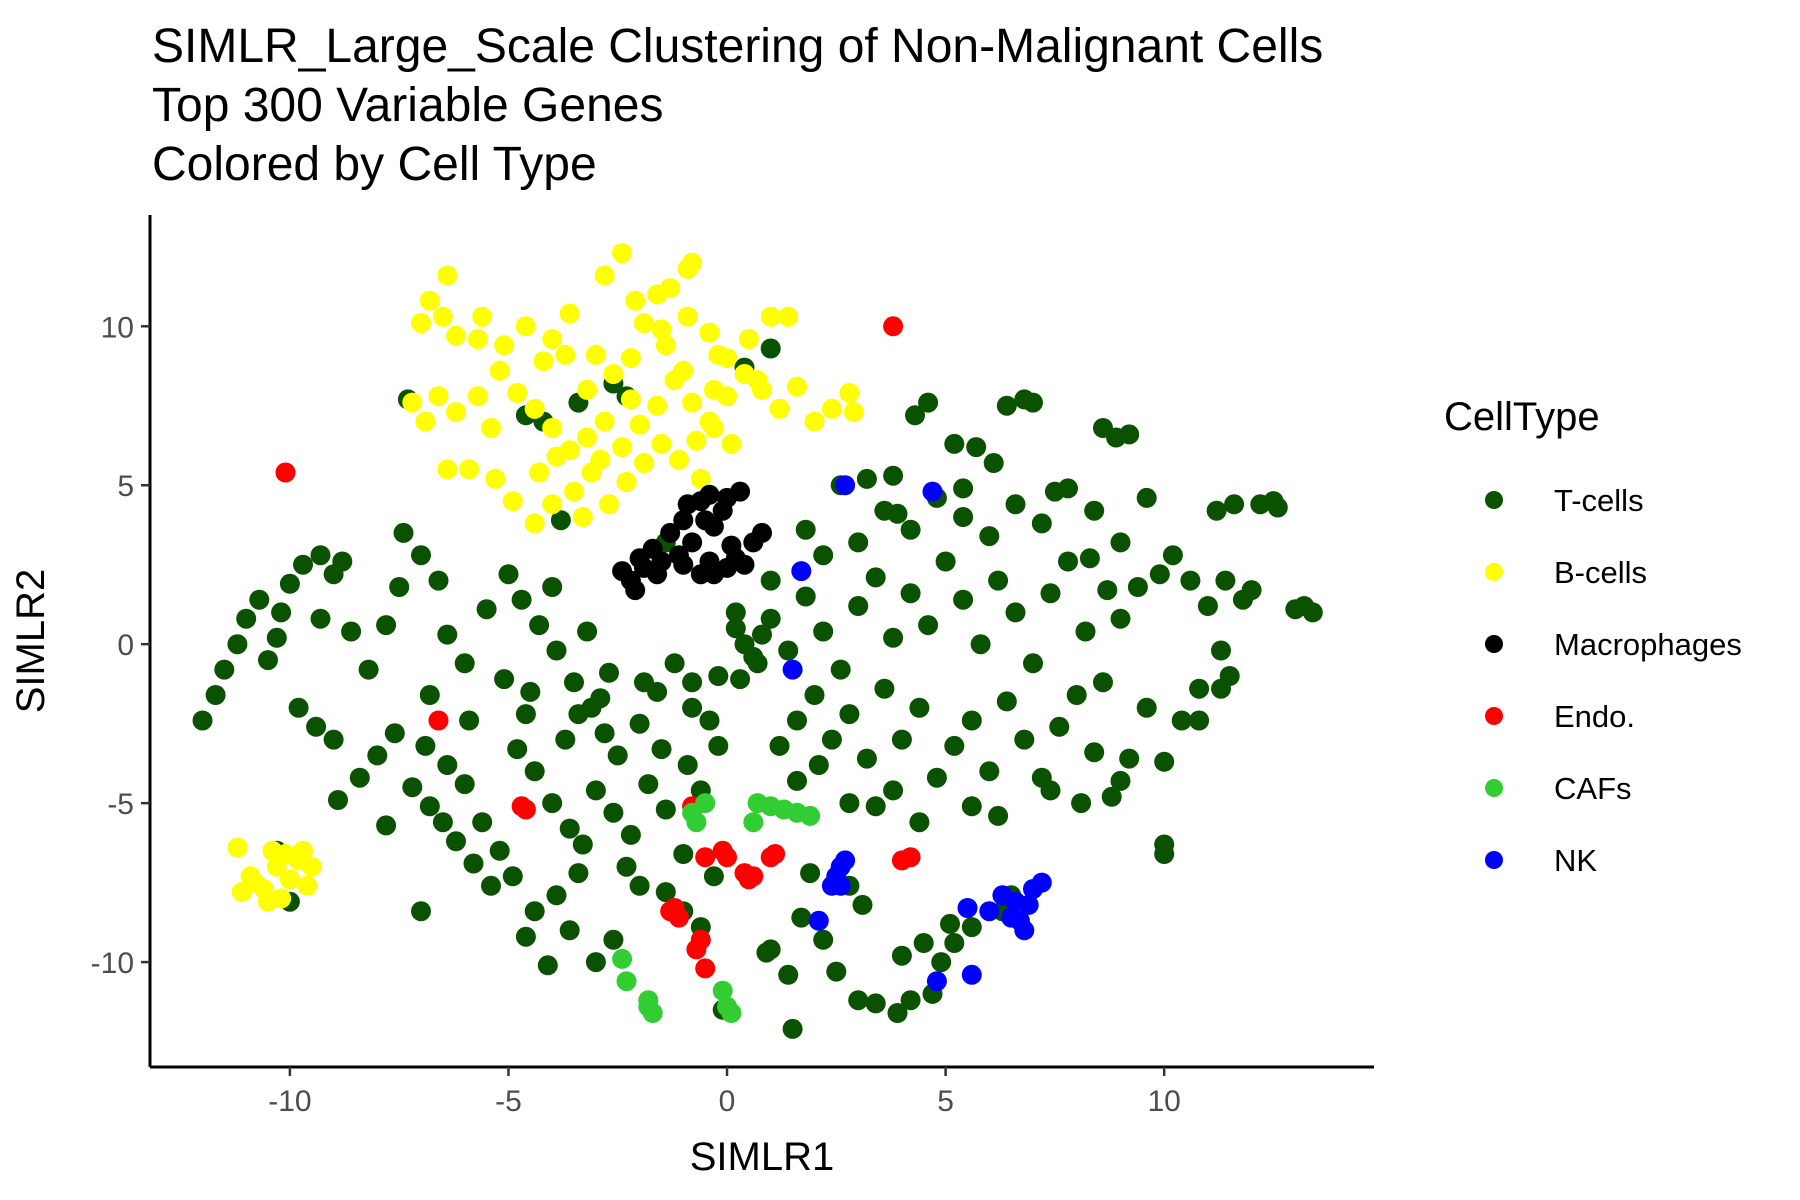 Image resolution: width=1800 pixels, height=1200 pixels. I want to click on x-tick-label-1: -5, so click(508, 1101).